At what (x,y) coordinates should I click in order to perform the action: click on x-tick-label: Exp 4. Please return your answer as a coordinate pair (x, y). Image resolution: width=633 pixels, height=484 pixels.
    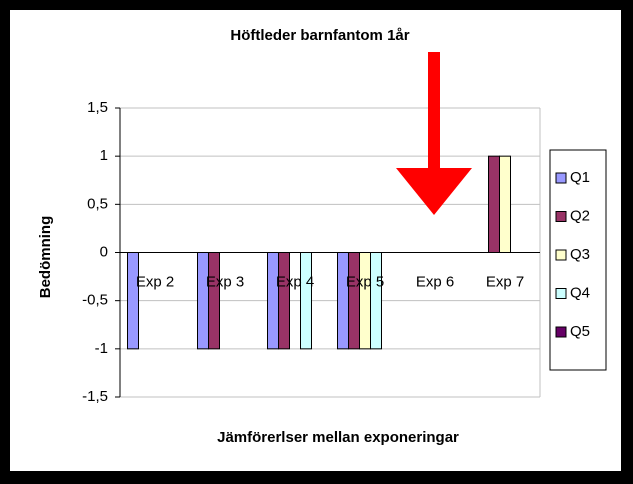
    Looking at the image, I should click on (295, 281).